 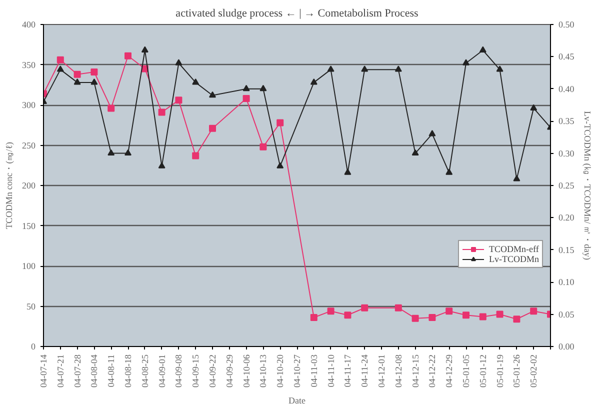 What do you see at coordinates (566, 185) in the screenshot?
I see `y2-tick-label: 0.25` at bounding box center [566, 185].